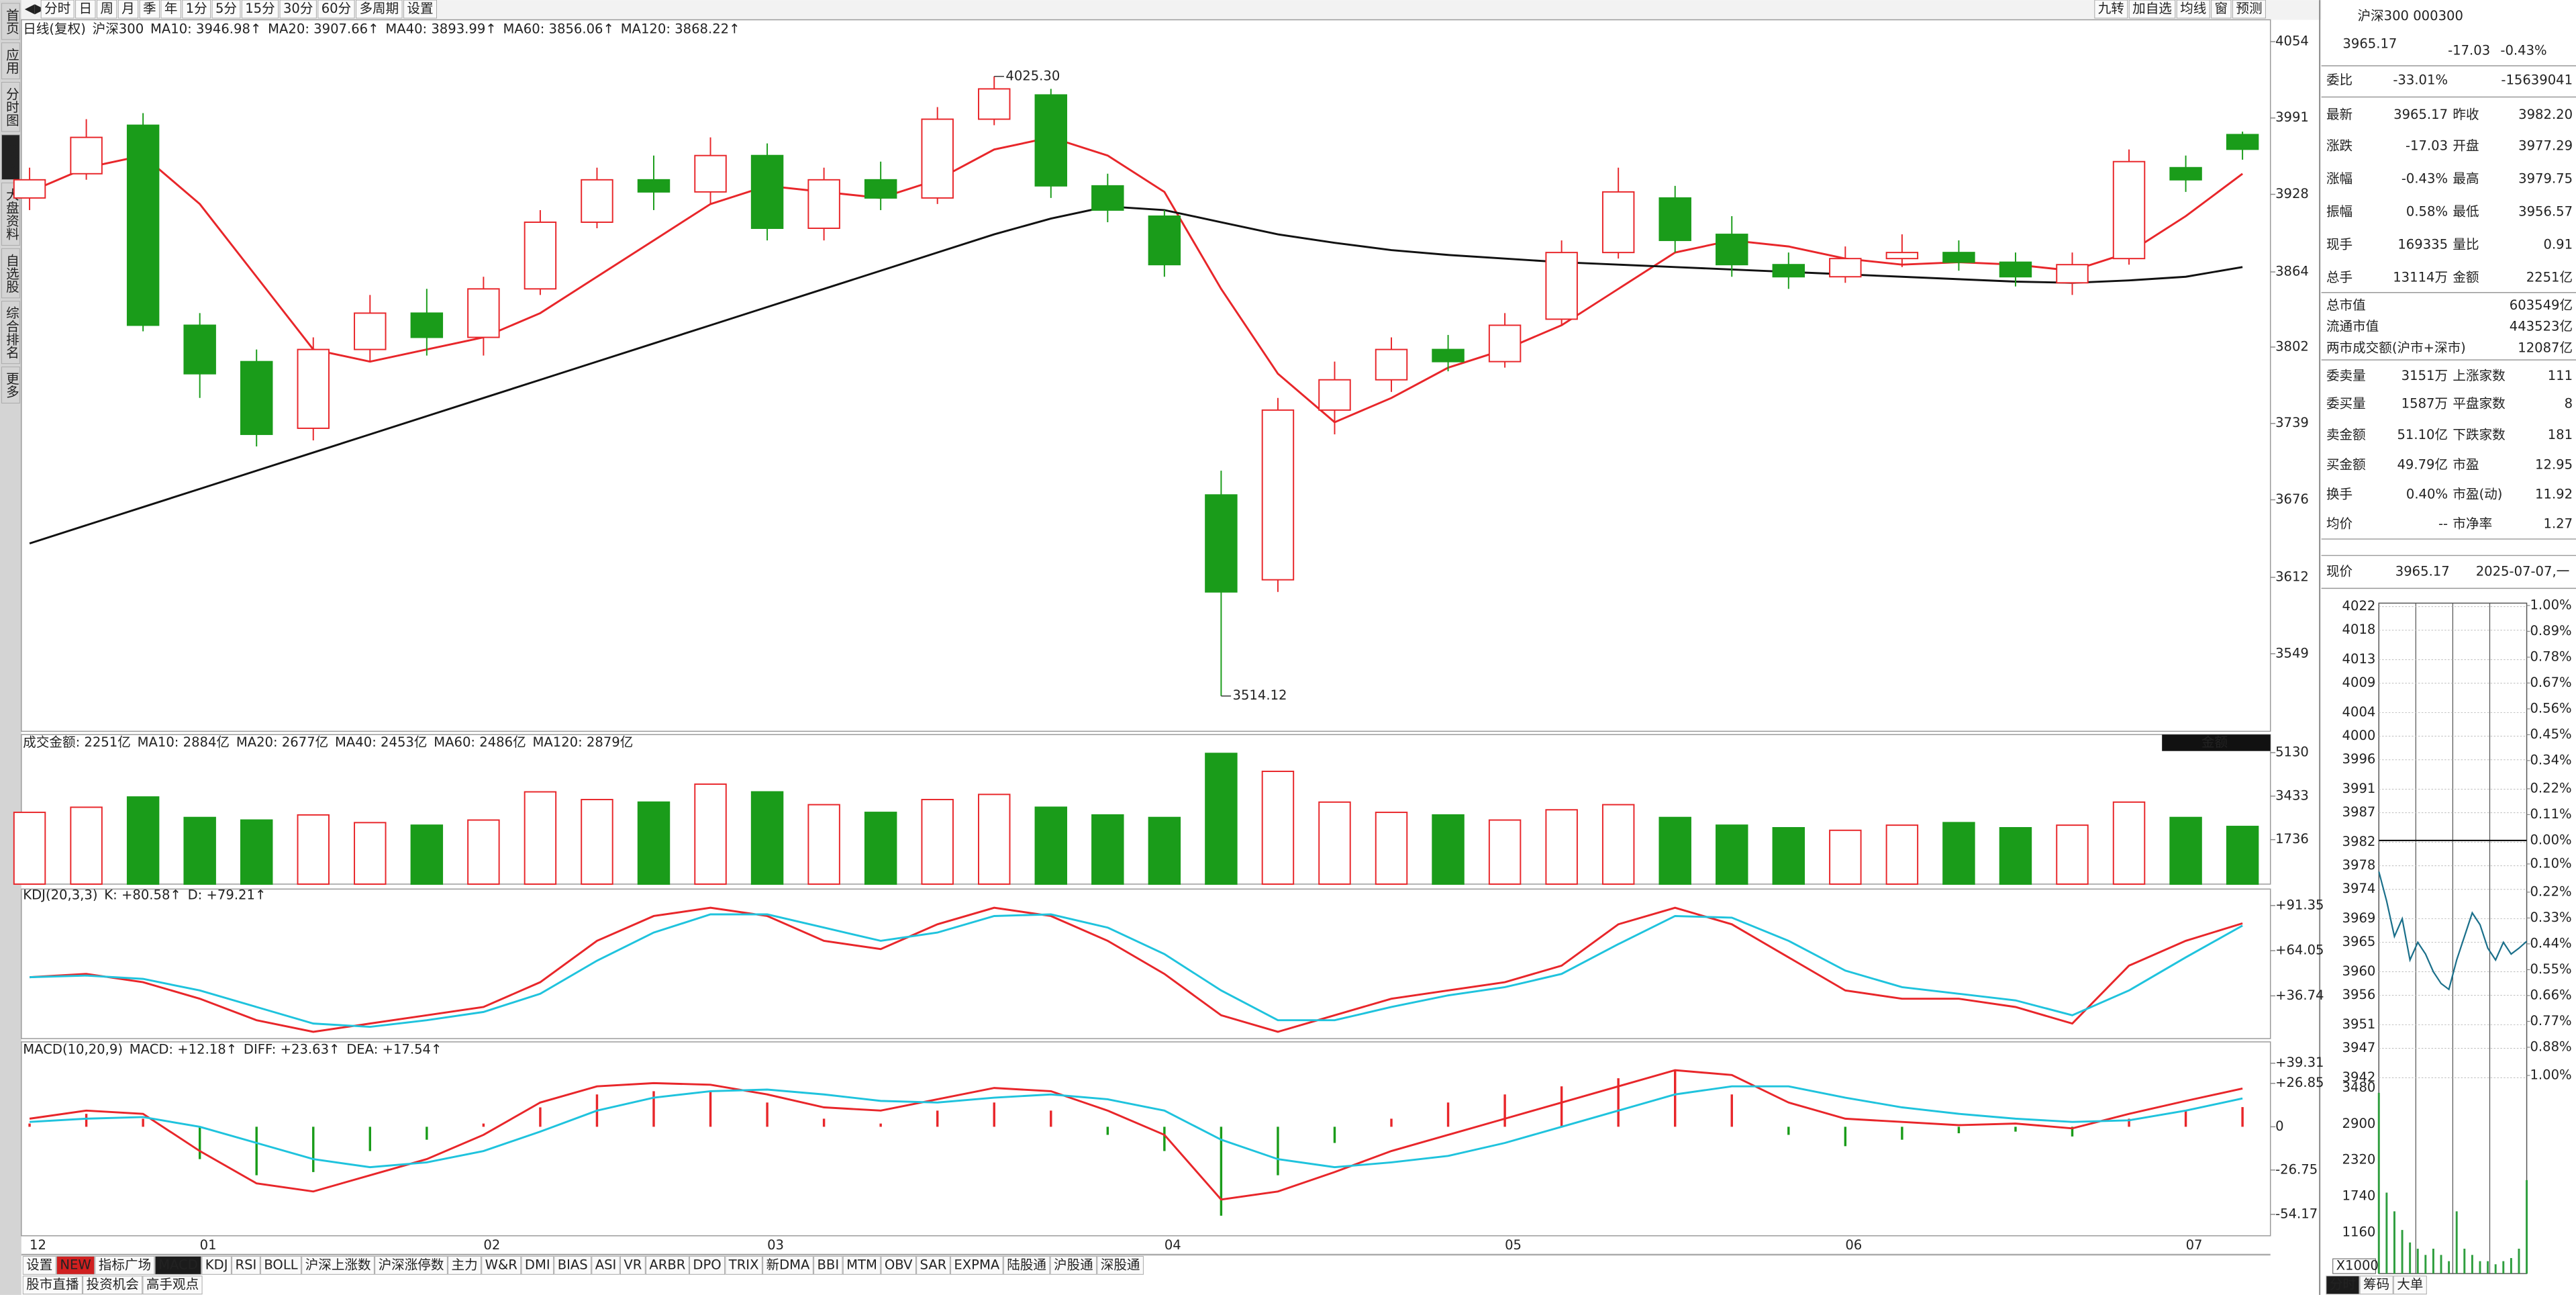  I want to click on period-button: 年, so click(171, 8).